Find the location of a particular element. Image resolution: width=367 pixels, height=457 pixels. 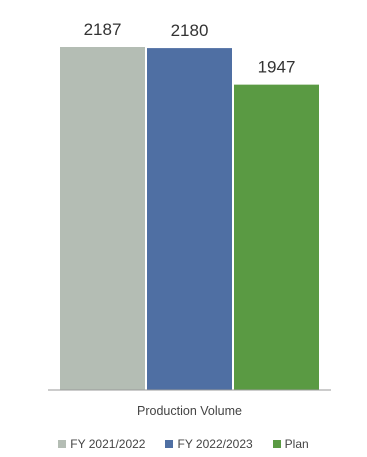

category-label: Production Volume is located at coordinates (189, 411).